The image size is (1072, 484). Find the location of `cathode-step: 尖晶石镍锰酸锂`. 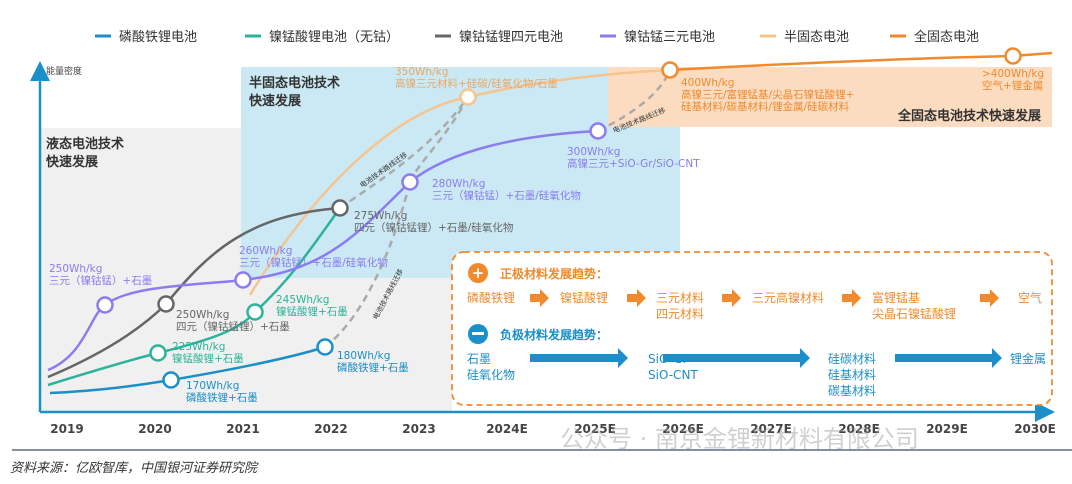

cathode-step: 尖晶石镍锰酸锂 is located at coordinates (914, 313).